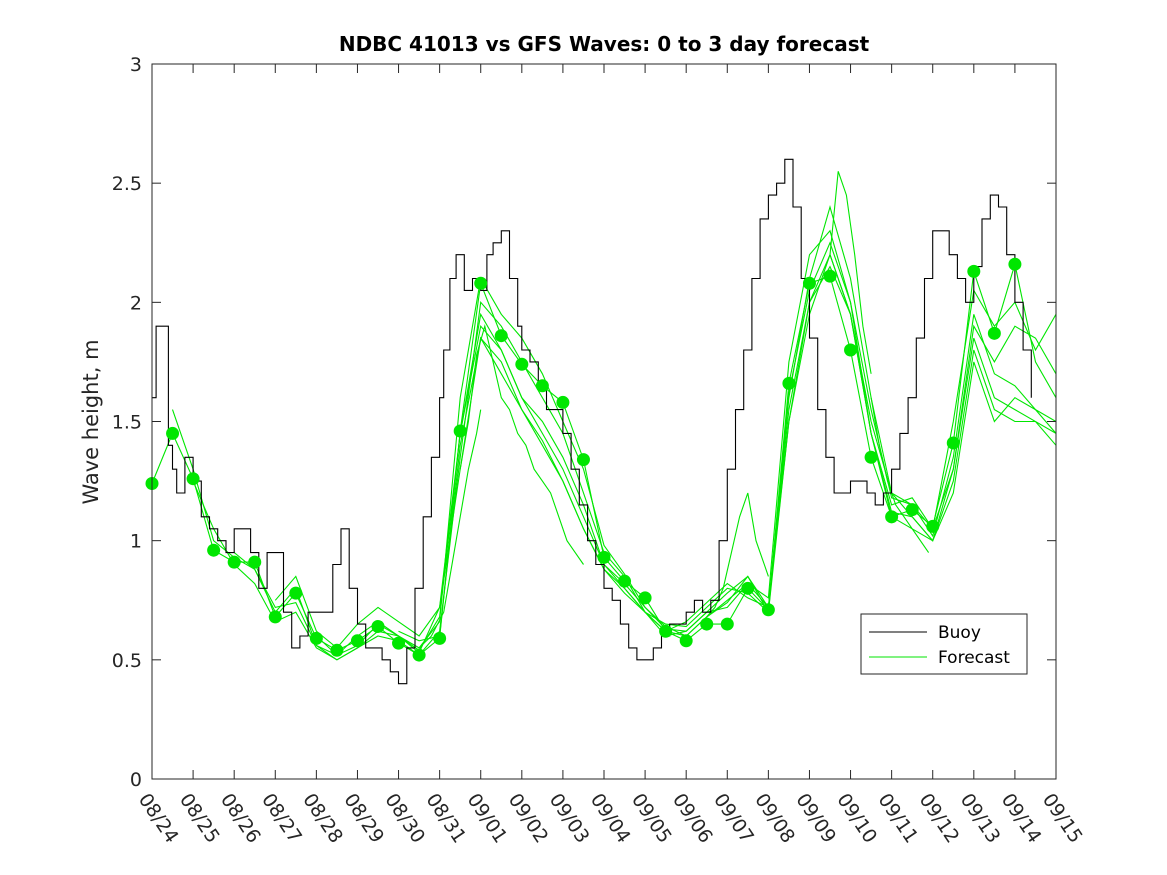  Describe the element at coordinates (127, 184) in the screenshot. I see `y-tick-label: 2.5` at that location.